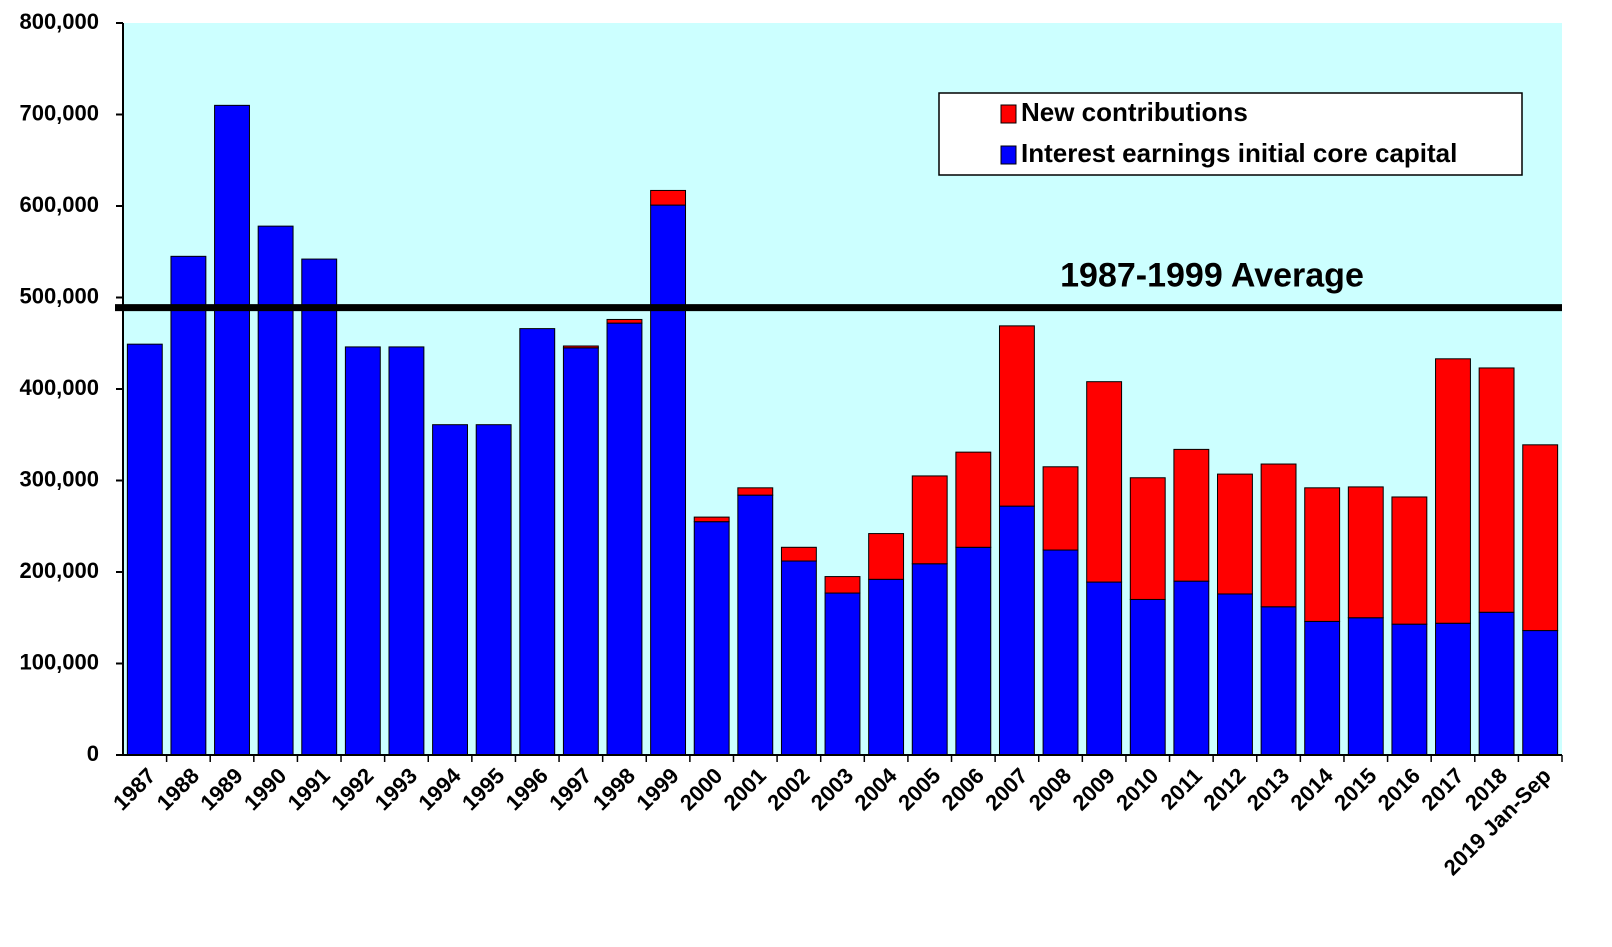  What do you see at coordinates (93, 753) in the screenshot?
I see `y-tick-label: 0` at bounding box center [93, 753].